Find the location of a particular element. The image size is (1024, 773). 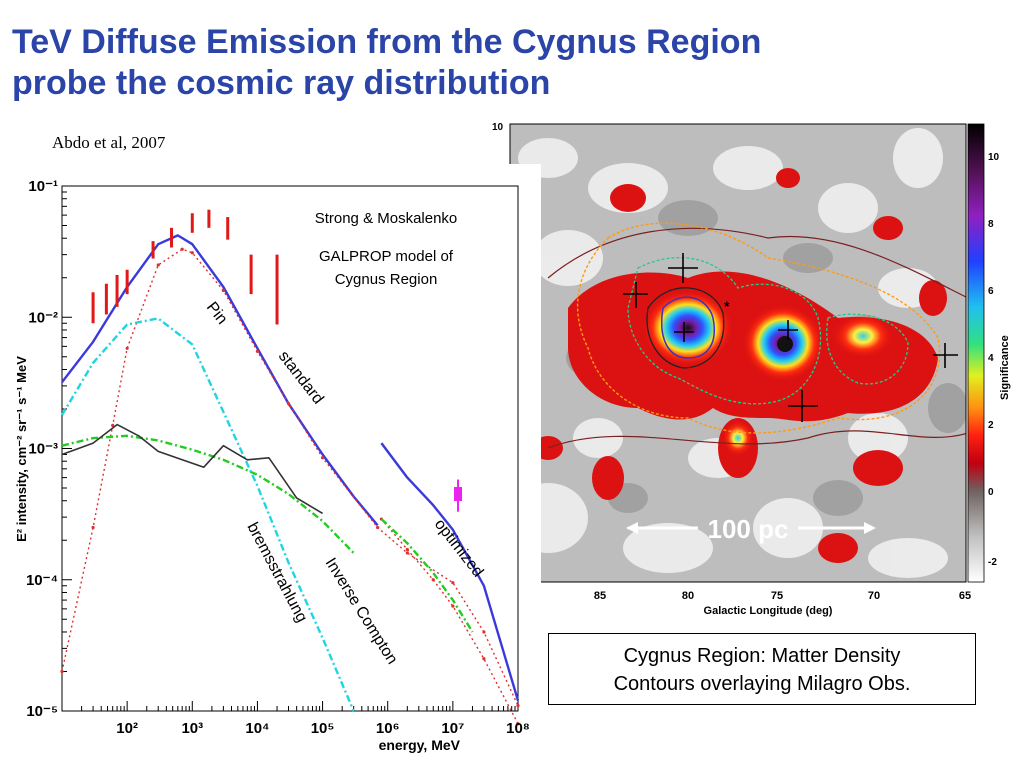

x-tick-label: 10⁵ is located at coordinates (323, 728).